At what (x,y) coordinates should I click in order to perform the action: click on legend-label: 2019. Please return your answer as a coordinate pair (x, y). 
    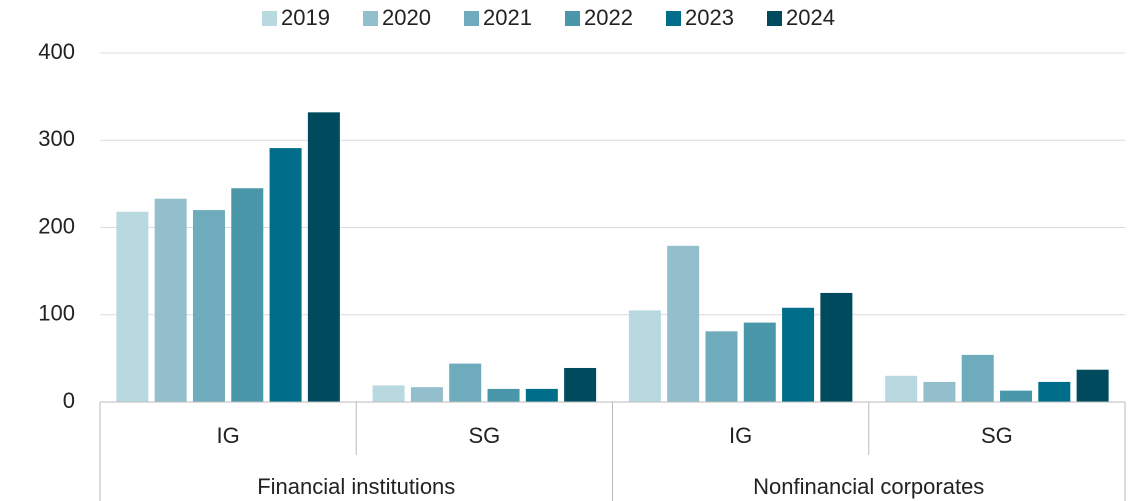
    Looking at the image, I should click on (305, 17).